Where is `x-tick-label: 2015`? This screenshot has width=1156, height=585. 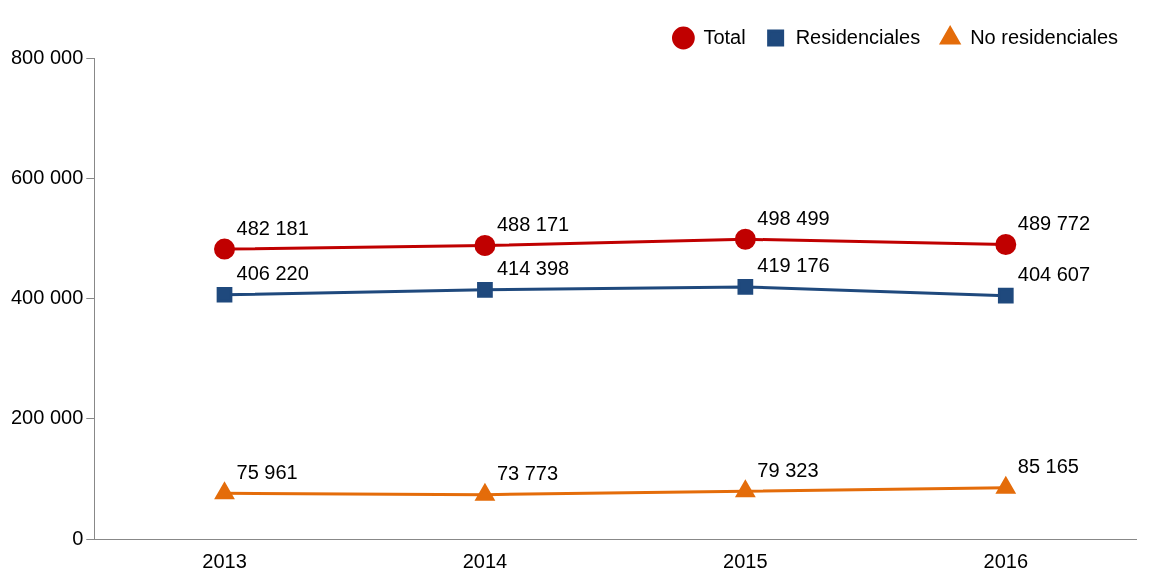
x-tick-label: 2015 is located at coordinates (745, 560).